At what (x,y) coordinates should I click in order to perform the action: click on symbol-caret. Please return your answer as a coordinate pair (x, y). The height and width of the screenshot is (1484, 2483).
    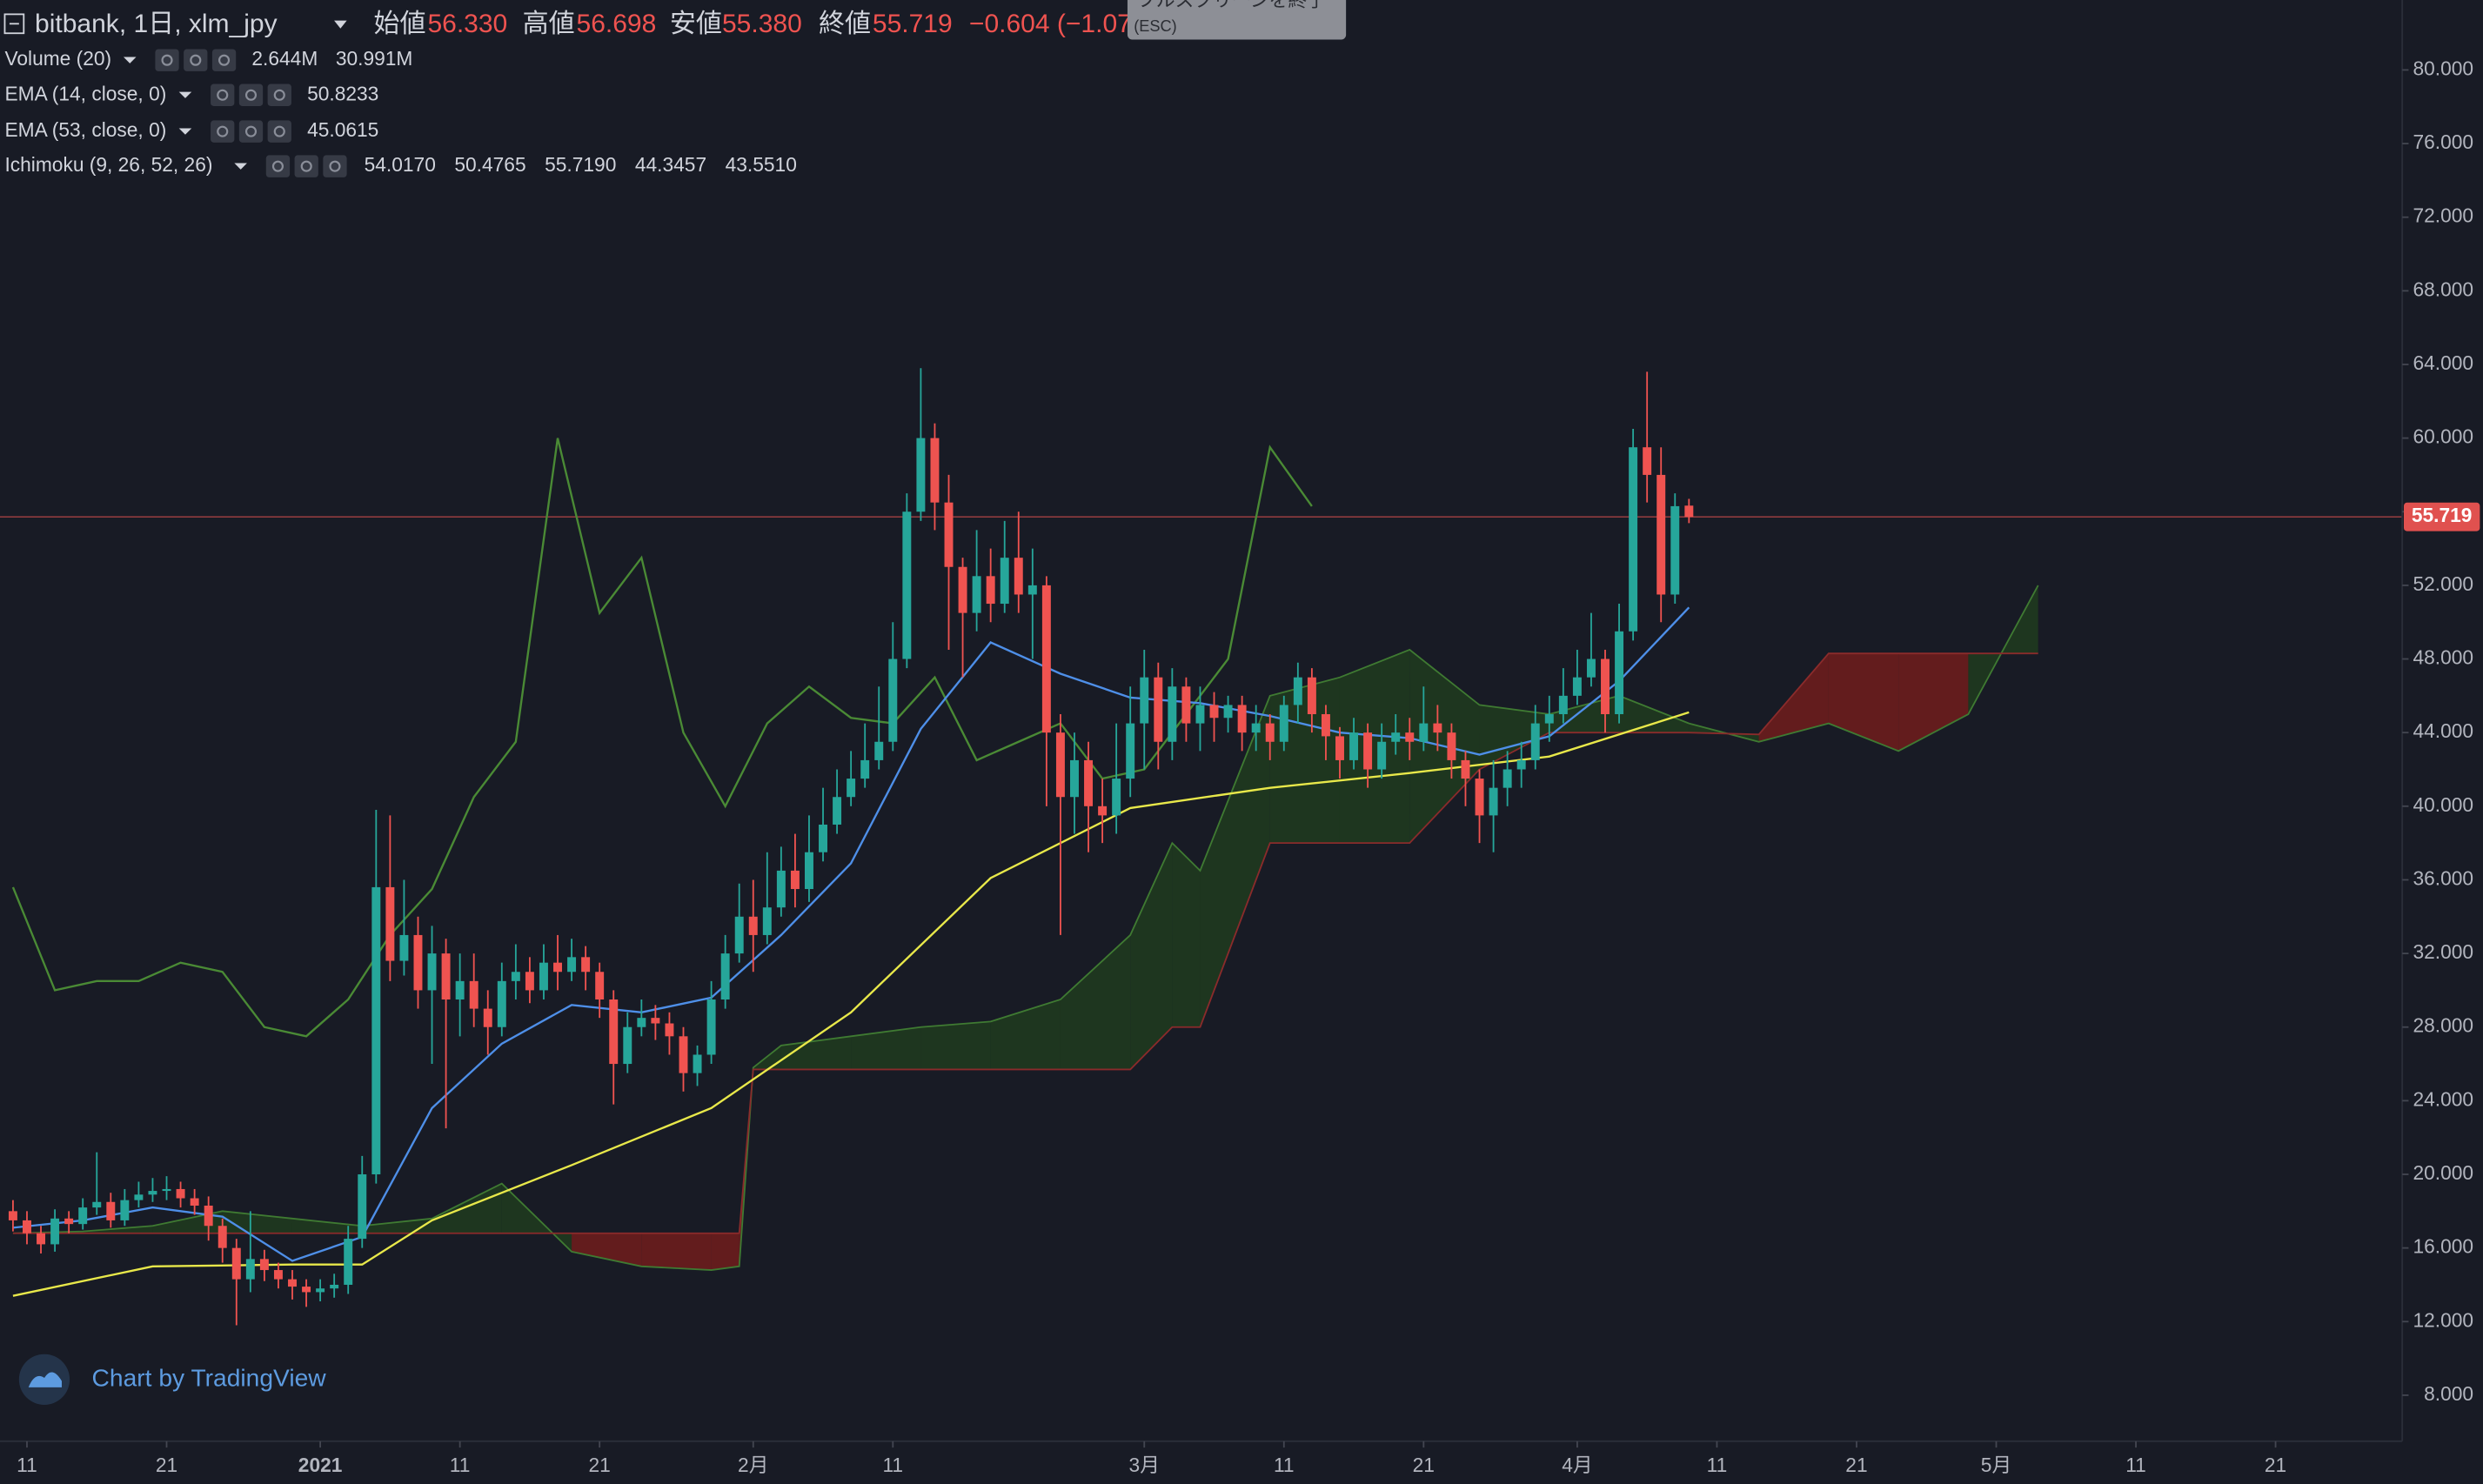
    Looking at the image, I should click on (340, 24).